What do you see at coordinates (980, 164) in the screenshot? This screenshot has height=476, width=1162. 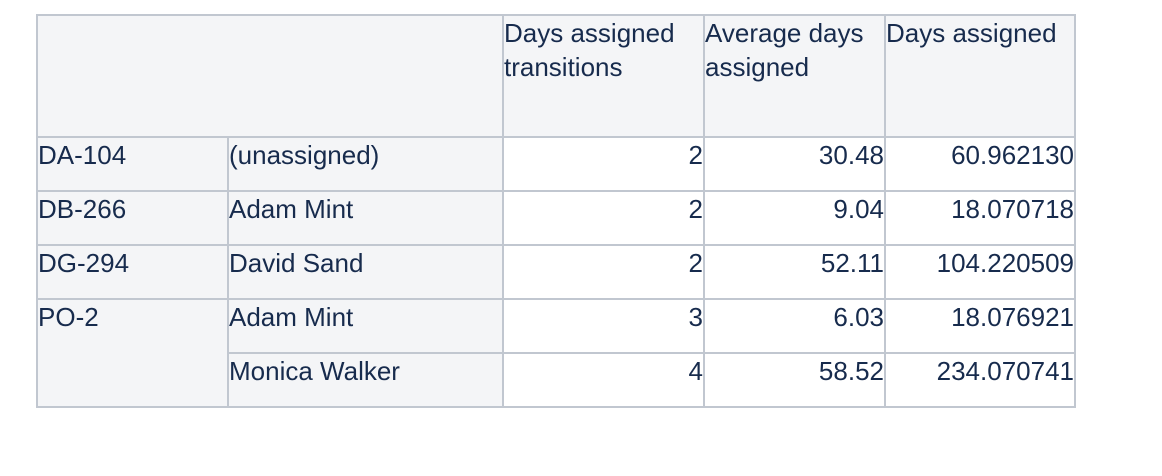 I see `days-assigned-cell: 60.962130` at bounding box center [980, 164].